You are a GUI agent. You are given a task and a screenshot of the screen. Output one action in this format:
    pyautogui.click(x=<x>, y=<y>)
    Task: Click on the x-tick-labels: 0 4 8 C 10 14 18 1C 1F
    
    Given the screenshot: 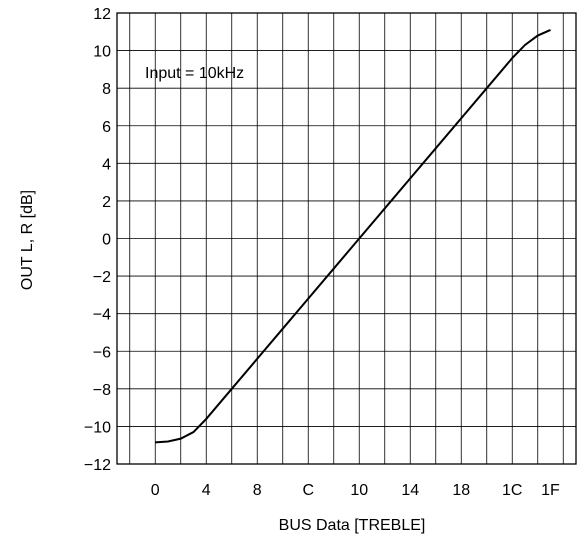 What is the action you would take?
    pyautogui.click(x=355, y=490)
    